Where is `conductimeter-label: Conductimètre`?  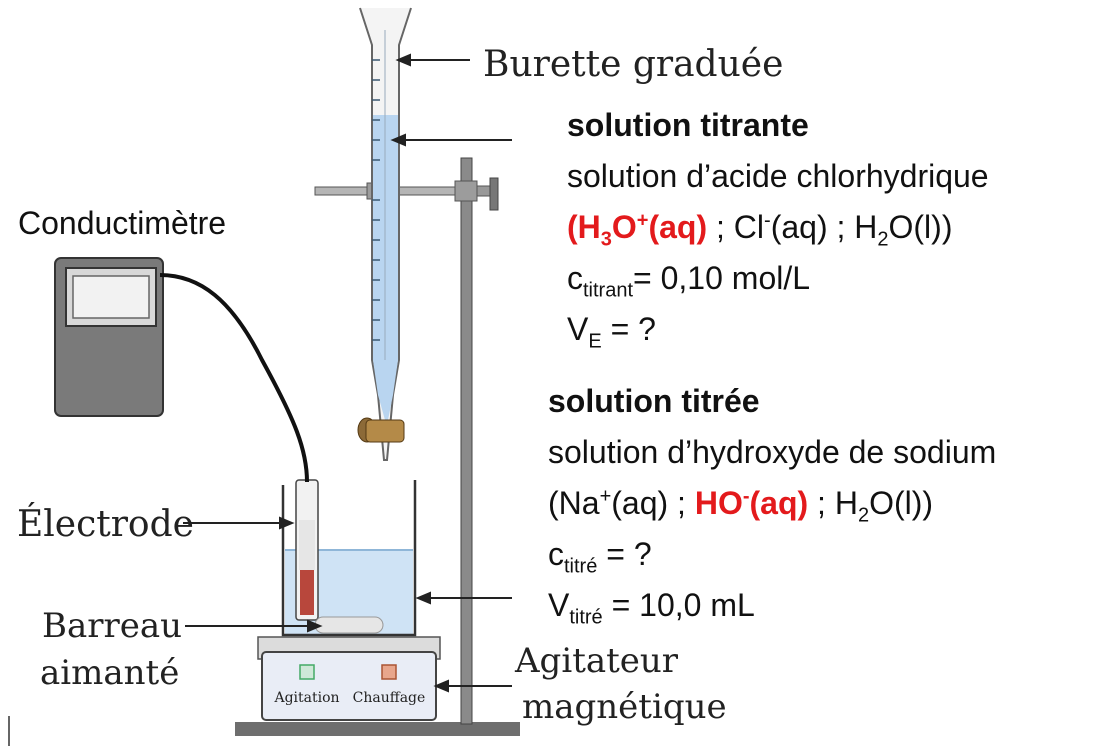 conductimeter-label: Conductimètre is located at coordinates (122, 223).